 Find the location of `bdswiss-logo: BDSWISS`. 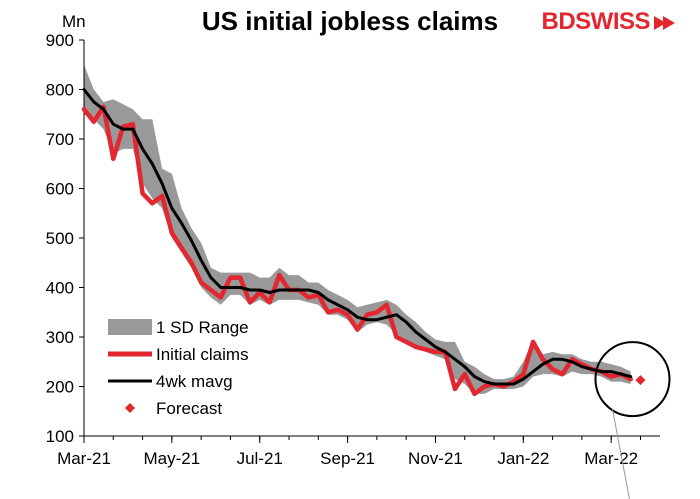

bdswiss-logo: BDSWISS is located at coordinates (609, 22).